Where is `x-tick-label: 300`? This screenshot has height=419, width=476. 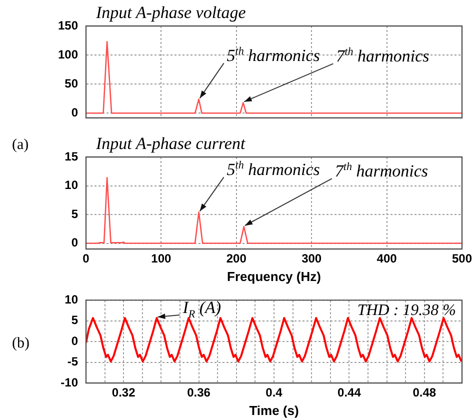
x-tick-label: 300 is located at coordinates (312, 259).